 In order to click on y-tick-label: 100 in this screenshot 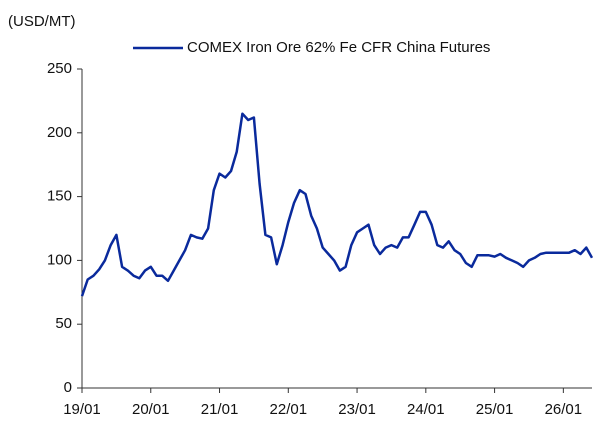, I will do `click(59, 259)`.